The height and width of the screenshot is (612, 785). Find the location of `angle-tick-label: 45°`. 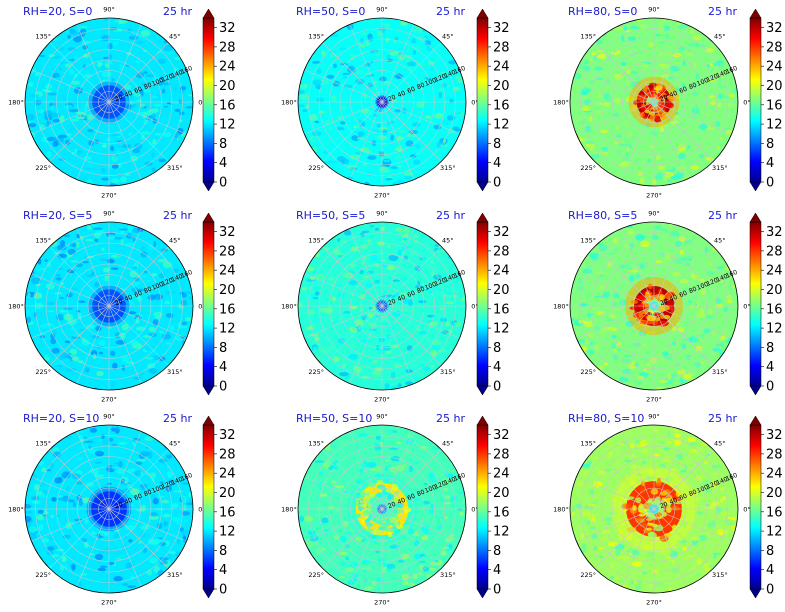

angle-tick-label: 45° is located at coordinates (175, 37).